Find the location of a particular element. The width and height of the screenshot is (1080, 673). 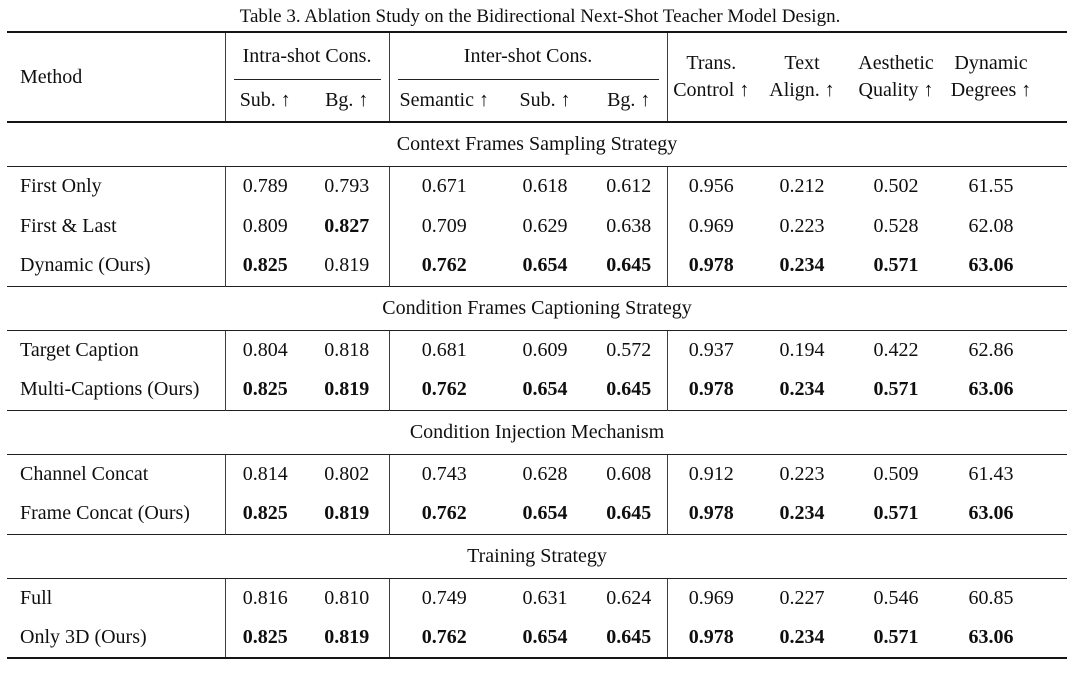

section-title: Training Strategy is located at coordinates (537, 556).